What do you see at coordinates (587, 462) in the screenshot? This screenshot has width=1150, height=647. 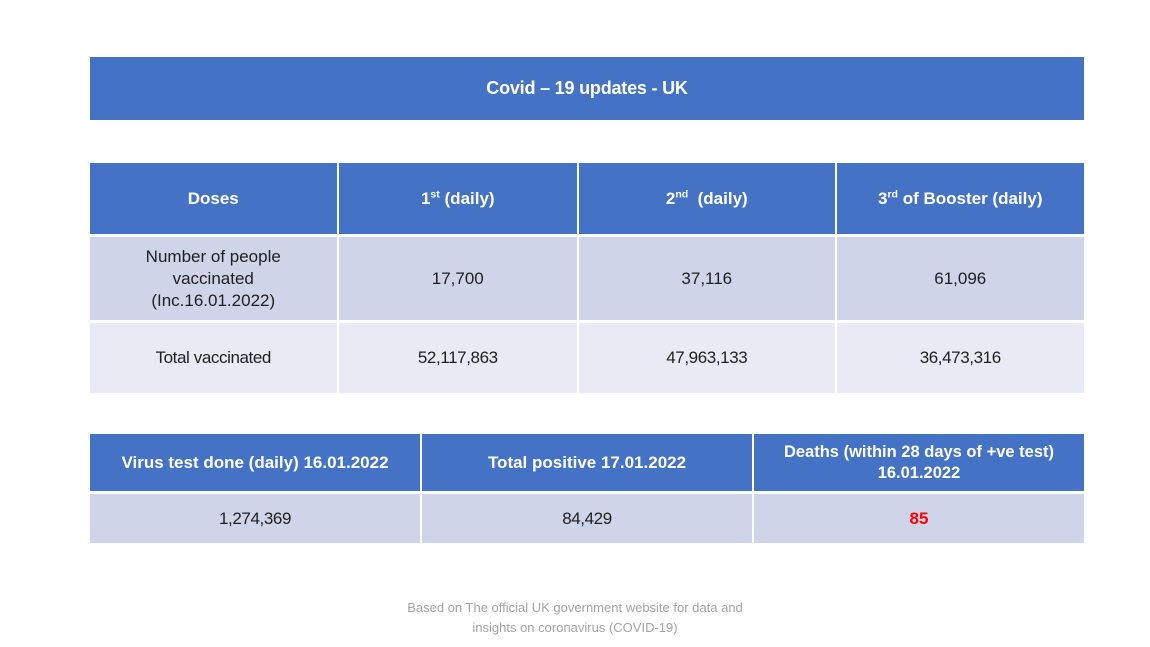 I see `tests-header-total-positive: Total positive 17.01.2022` at bounding box center [587, 462].